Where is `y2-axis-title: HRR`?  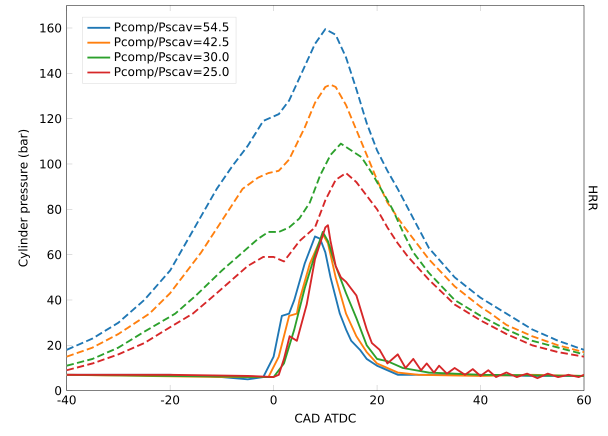 y2-axis-title: HRR is located at coordinates (593, 198).